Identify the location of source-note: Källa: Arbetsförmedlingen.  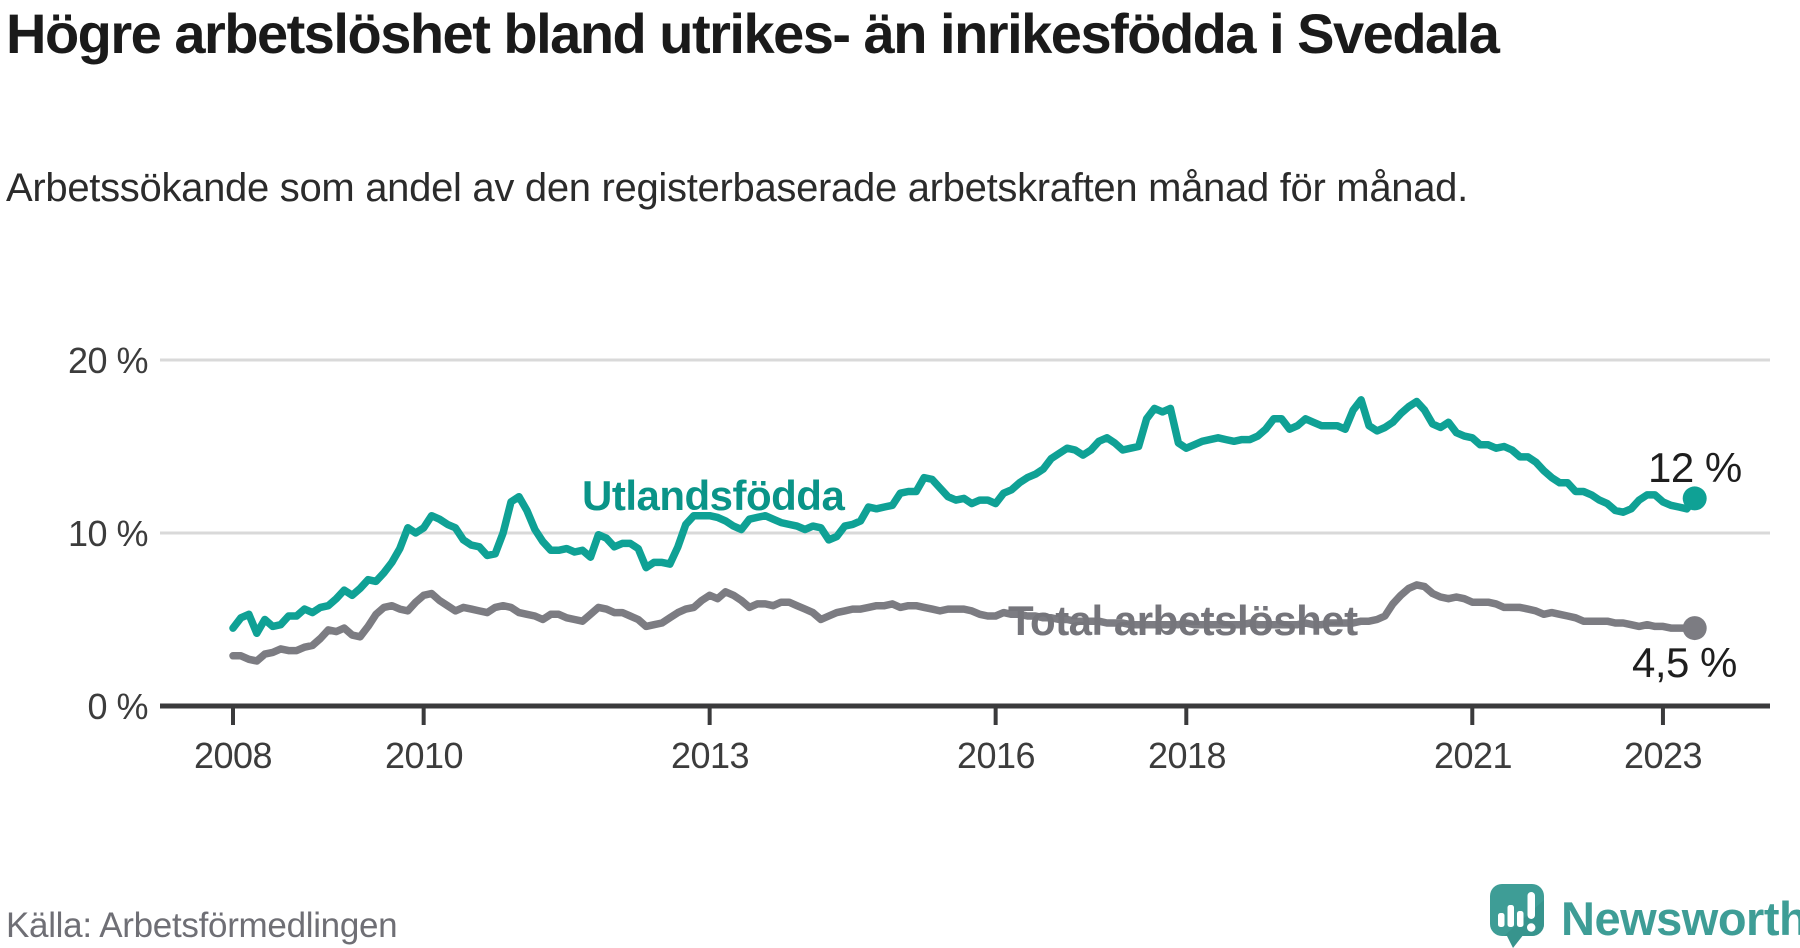
(202, 925).